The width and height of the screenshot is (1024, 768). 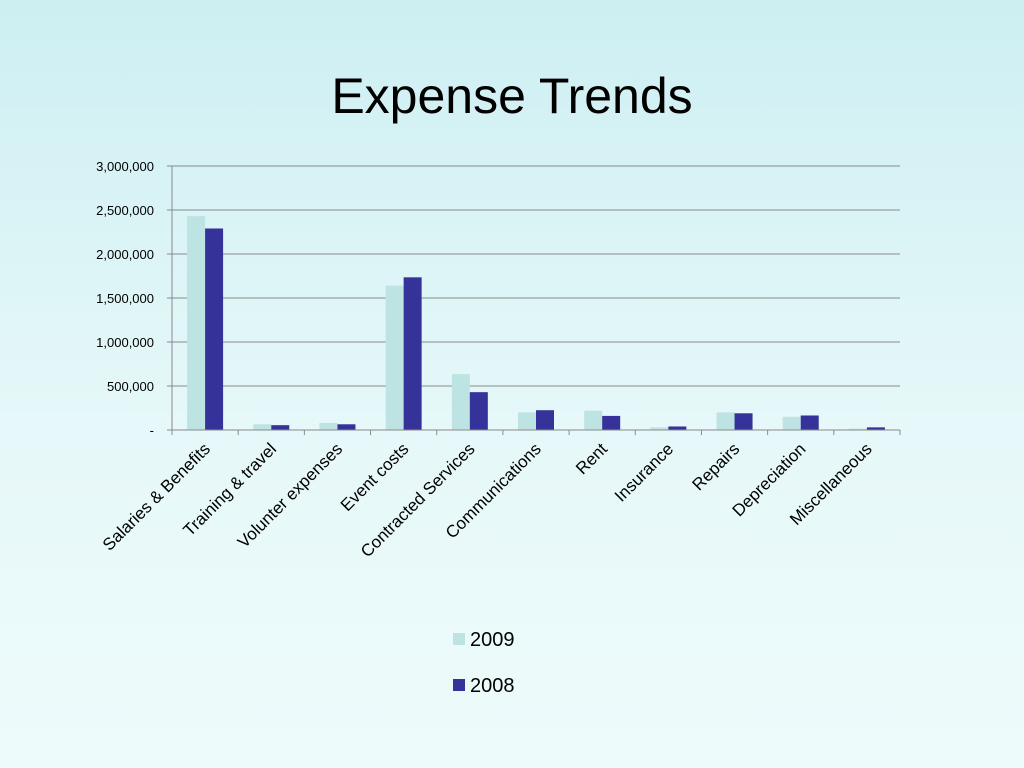 I want to click on slide-title: Expense Trends, so click(x=512, y=96).